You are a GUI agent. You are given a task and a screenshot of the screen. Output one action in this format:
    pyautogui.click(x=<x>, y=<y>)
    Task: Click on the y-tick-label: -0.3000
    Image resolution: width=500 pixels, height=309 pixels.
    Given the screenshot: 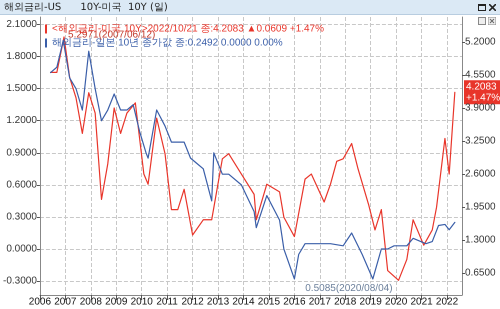 What is the action you would take?
    pyautogui.click(x=20, y=281)
    